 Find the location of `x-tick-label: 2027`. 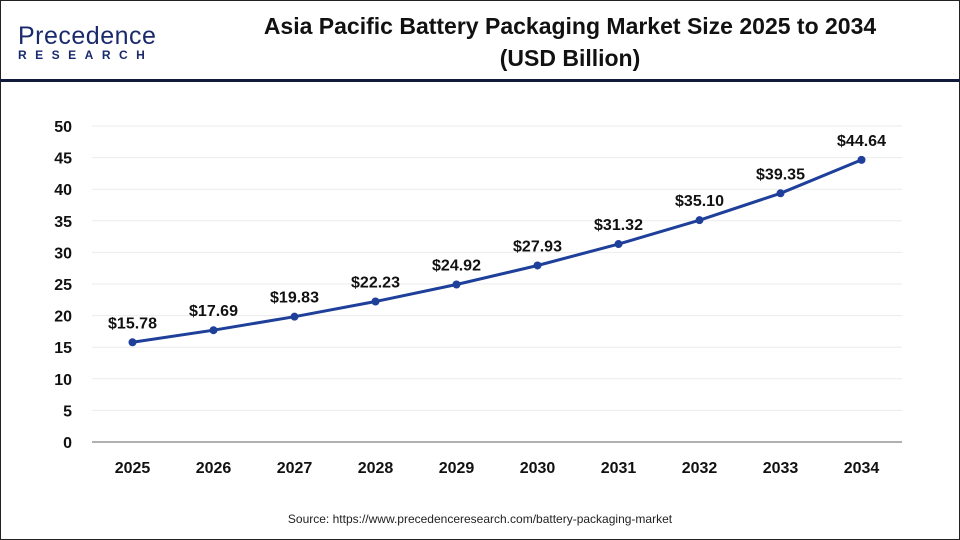

x-tick-label: 2027 is located at coordinates (295, 468).